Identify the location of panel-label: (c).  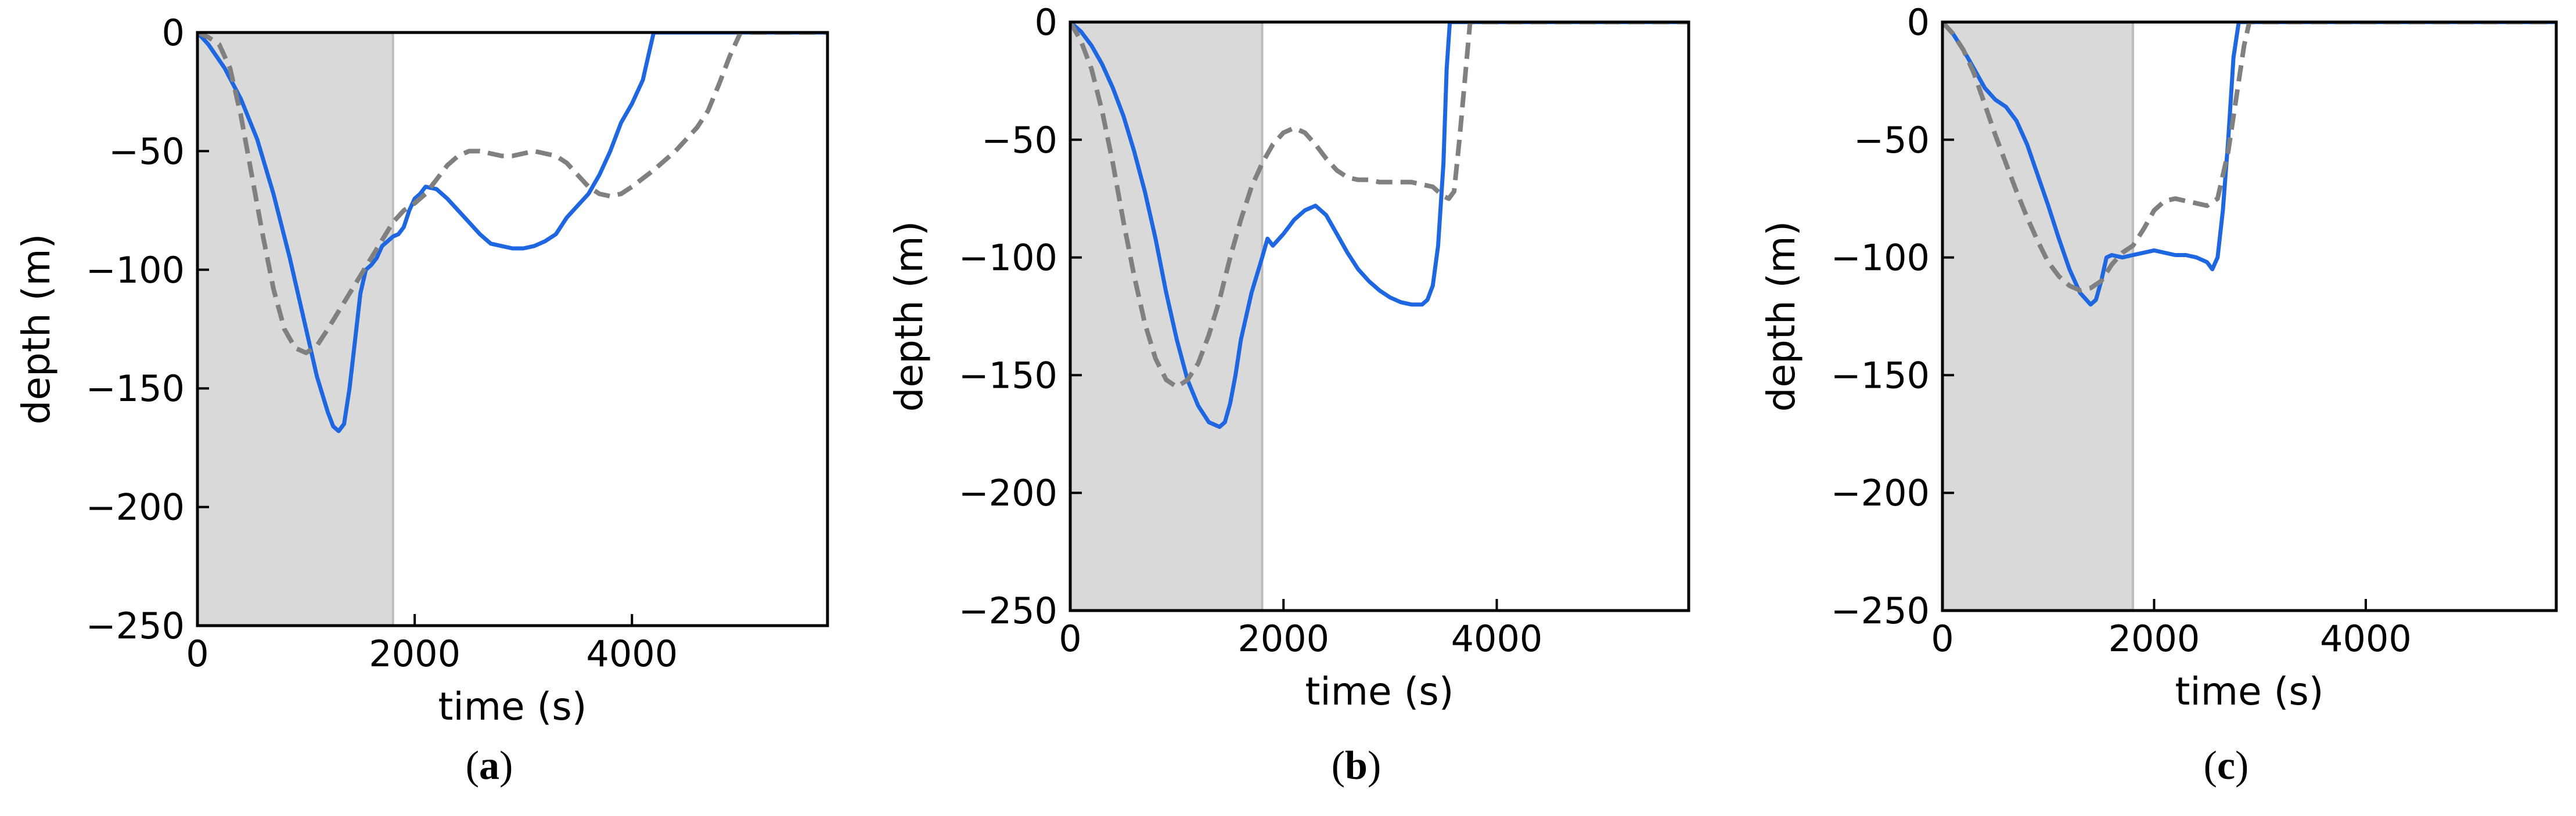
(2226, 766).